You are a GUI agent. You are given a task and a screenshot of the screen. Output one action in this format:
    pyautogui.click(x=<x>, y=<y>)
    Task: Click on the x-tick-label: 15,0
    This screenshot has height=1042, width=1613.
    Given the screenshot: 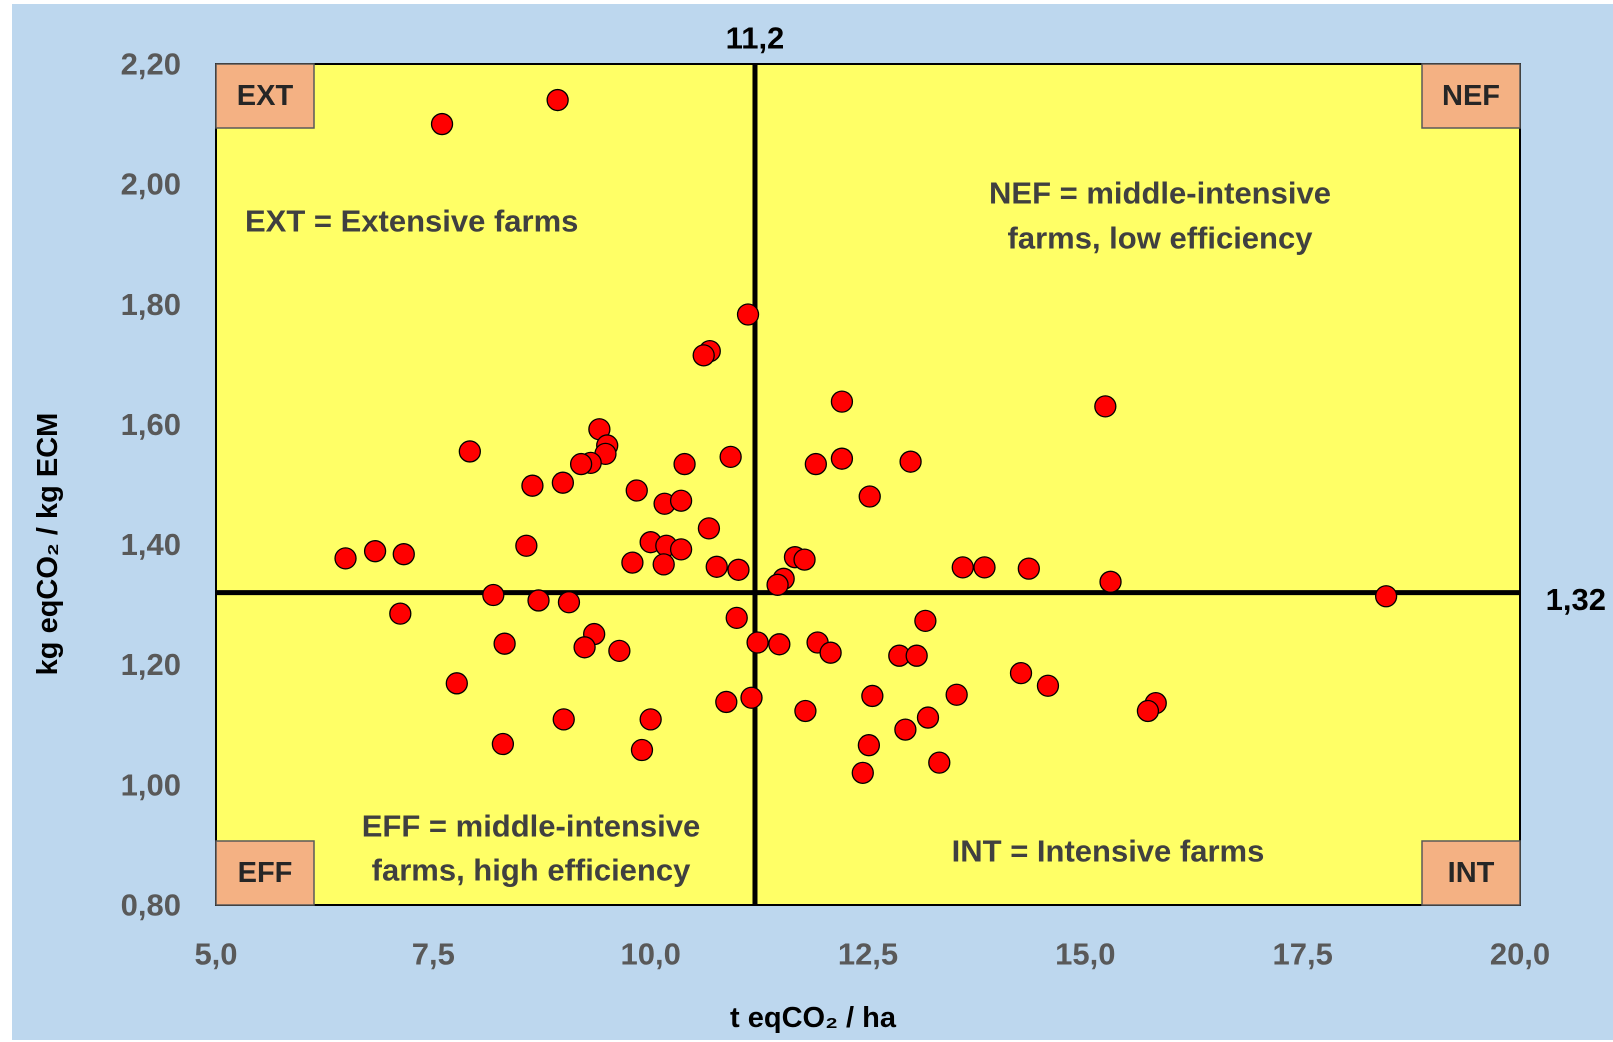 What is the action you would take?
    pyautogui.click(x=1085, y=954)
    